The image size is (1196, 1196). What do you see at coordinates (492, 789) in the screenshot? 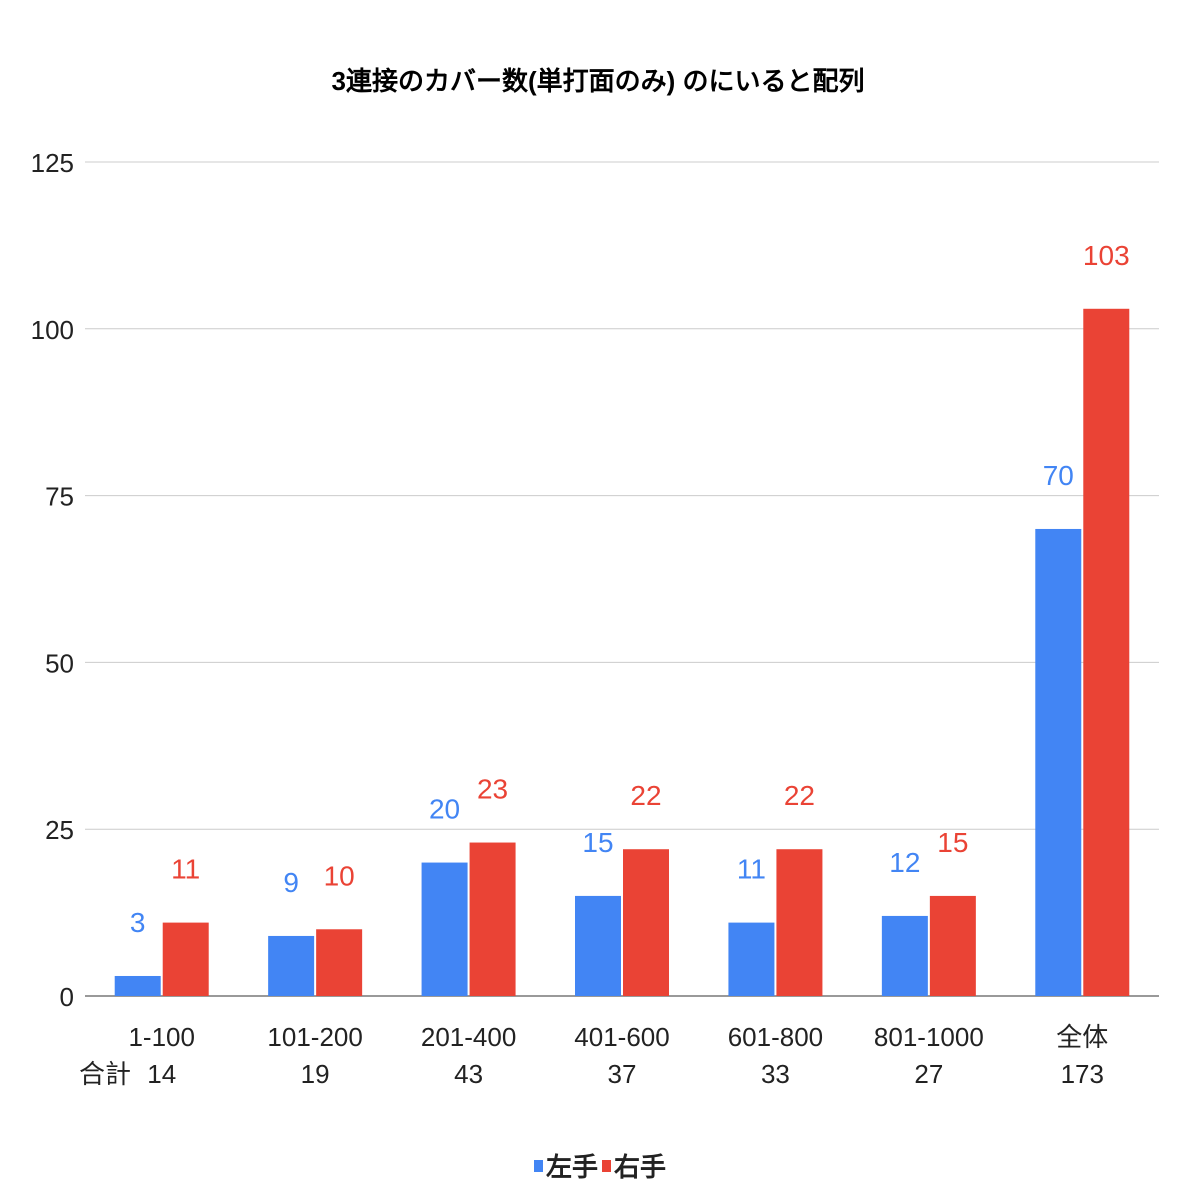
I see `data-label: 23` at bounding box center [492, 789].